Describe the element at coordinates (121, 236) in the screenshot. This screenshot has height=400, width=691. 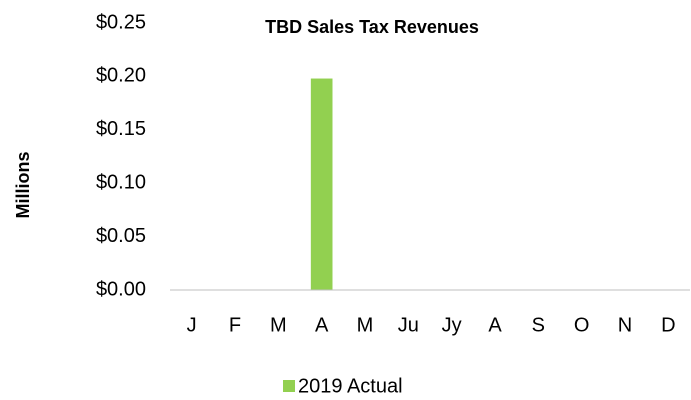
I see `y-tick-label: $0.05` at that location.